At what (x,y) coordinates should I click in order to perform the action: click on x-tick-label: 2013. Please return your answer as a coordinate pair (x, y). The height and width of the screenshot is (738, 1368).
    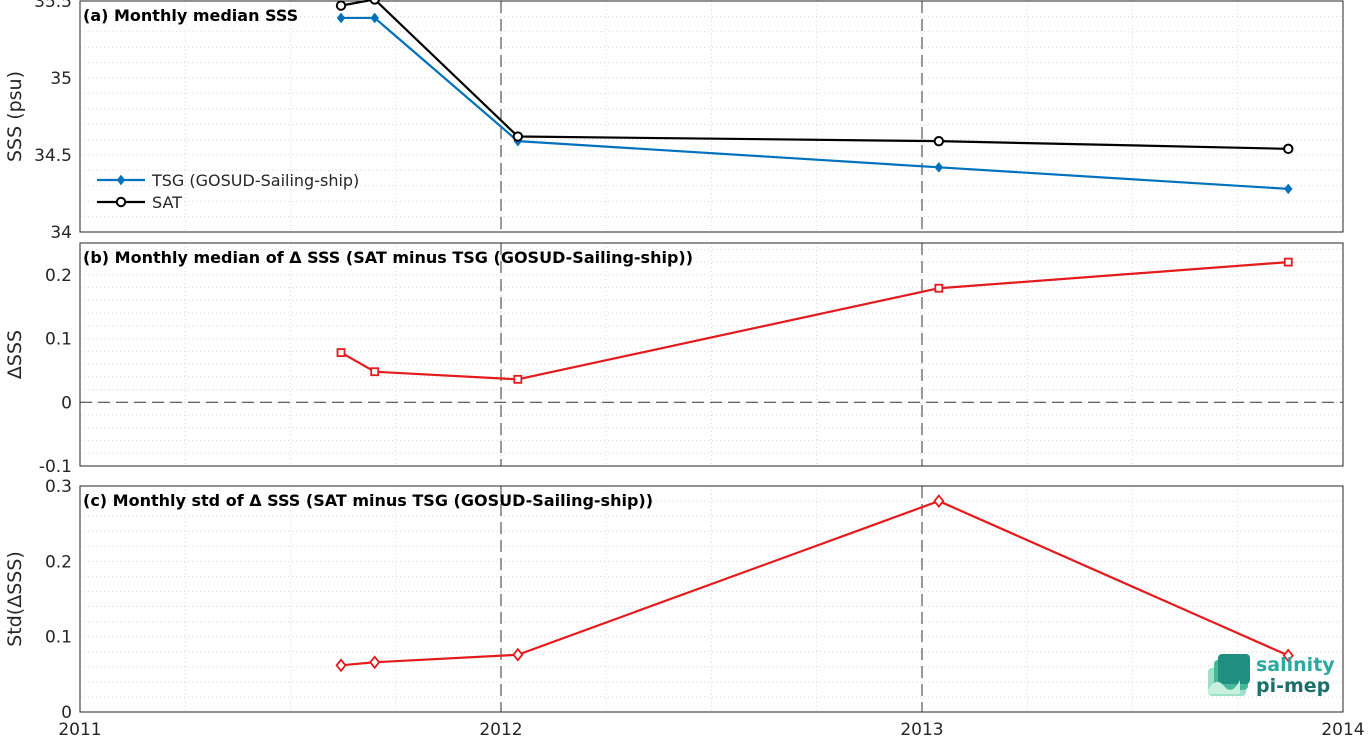
    Looking at the image, I should click on (921, 729).